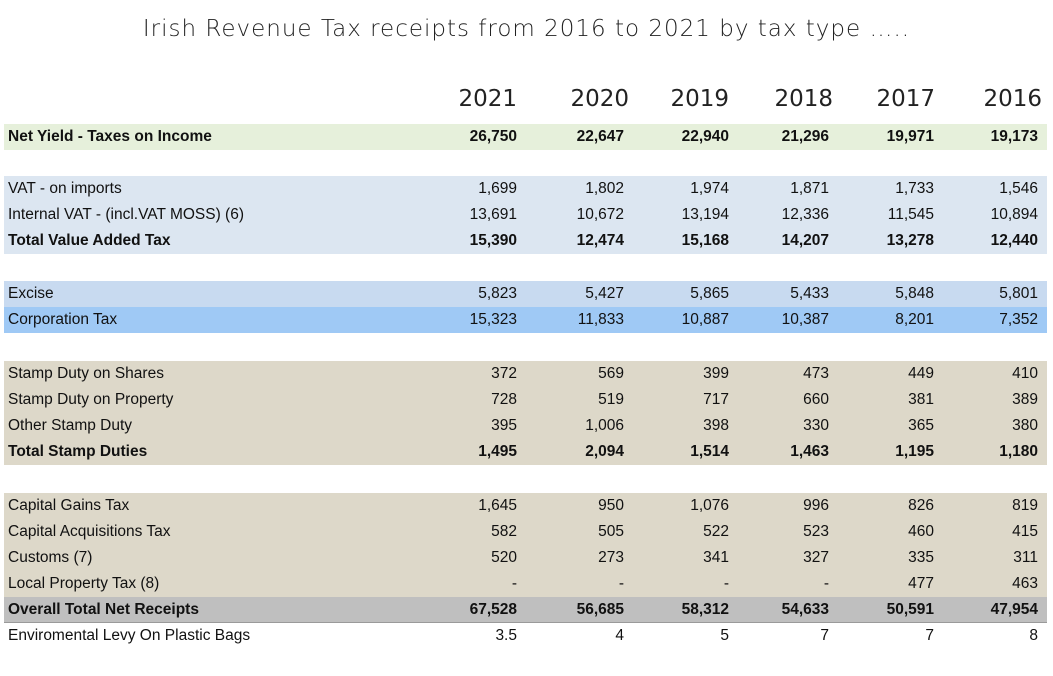 The width and height of the screenshot is (1053, 676). I want to click on cell-2016: 12,440, so click(1014, 240).